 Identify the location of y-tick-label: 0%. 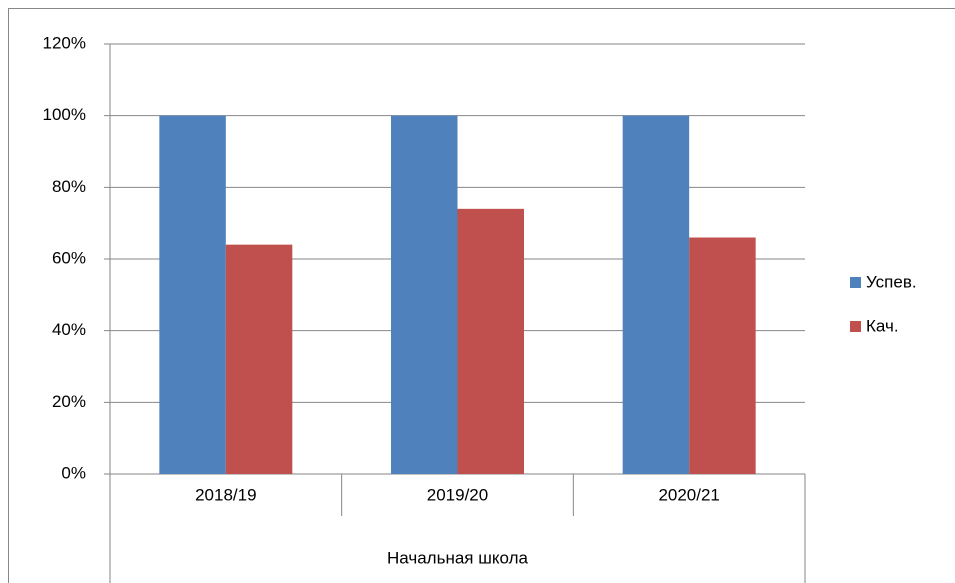
(73, 472).